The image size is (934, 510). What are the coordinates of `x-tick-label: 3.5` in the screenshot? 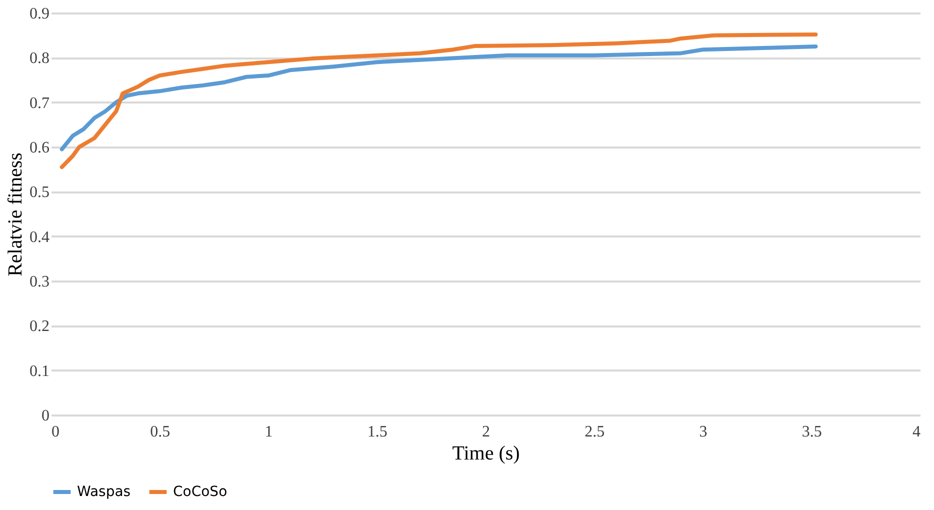 It's located at (812, 432).